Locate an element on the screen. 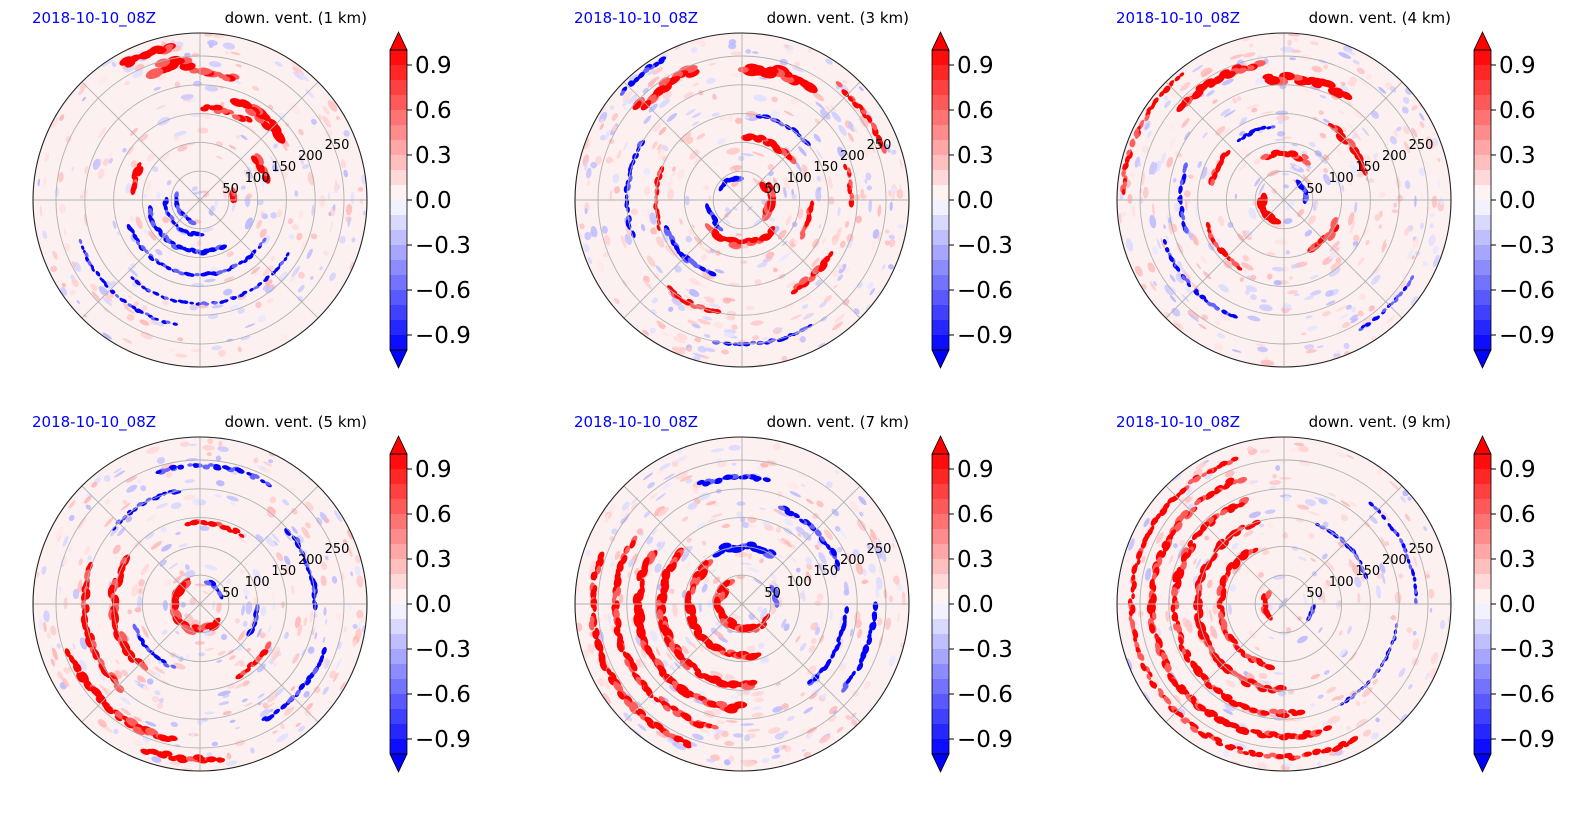 Image resolution: width=1583 pixels, height=813 pixels. colorbar-tick-label: 0.0 is located at coordinates (1517, 605).